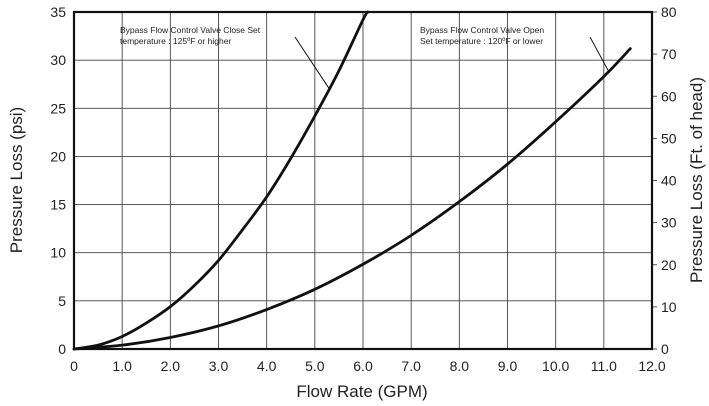  I want to click on y2-tick-label: 60, so click(669, 96).